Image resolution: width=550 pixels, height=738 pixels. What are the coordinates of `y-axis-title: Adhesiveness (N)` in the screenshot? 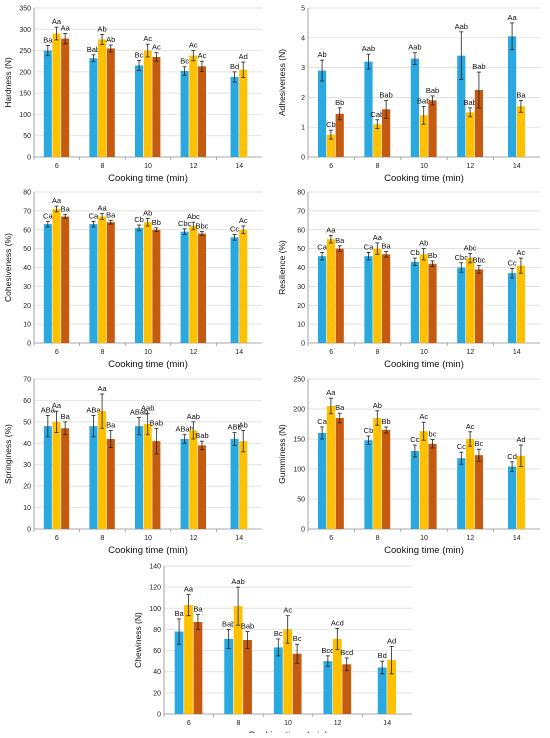 It's located at (282, 82).